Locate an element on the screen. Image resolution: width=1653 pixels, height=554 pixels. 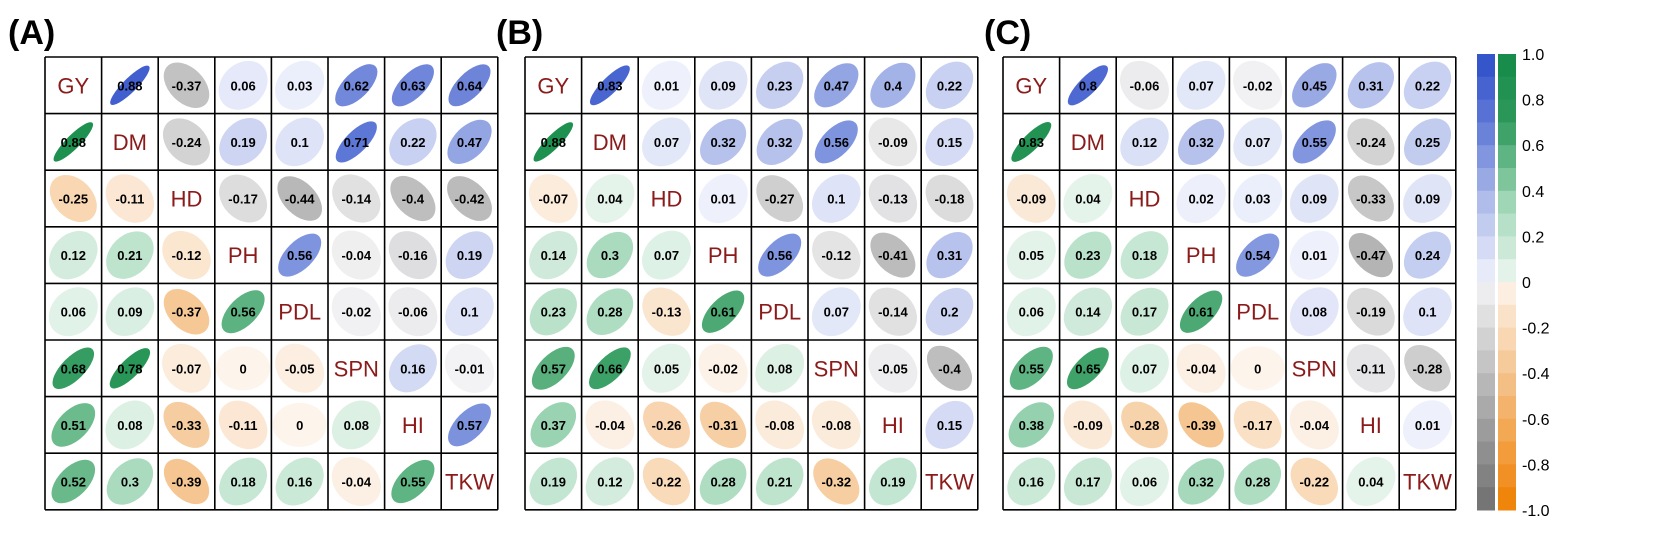
corr-value: 0.2 is located at coordinates (949, 312).